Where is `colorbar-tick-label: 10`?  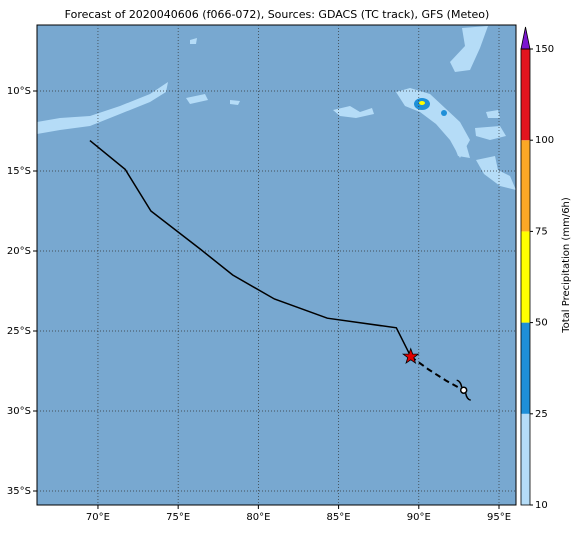
colorbar-tick-label: 10 is located at coordinates (541, 505).